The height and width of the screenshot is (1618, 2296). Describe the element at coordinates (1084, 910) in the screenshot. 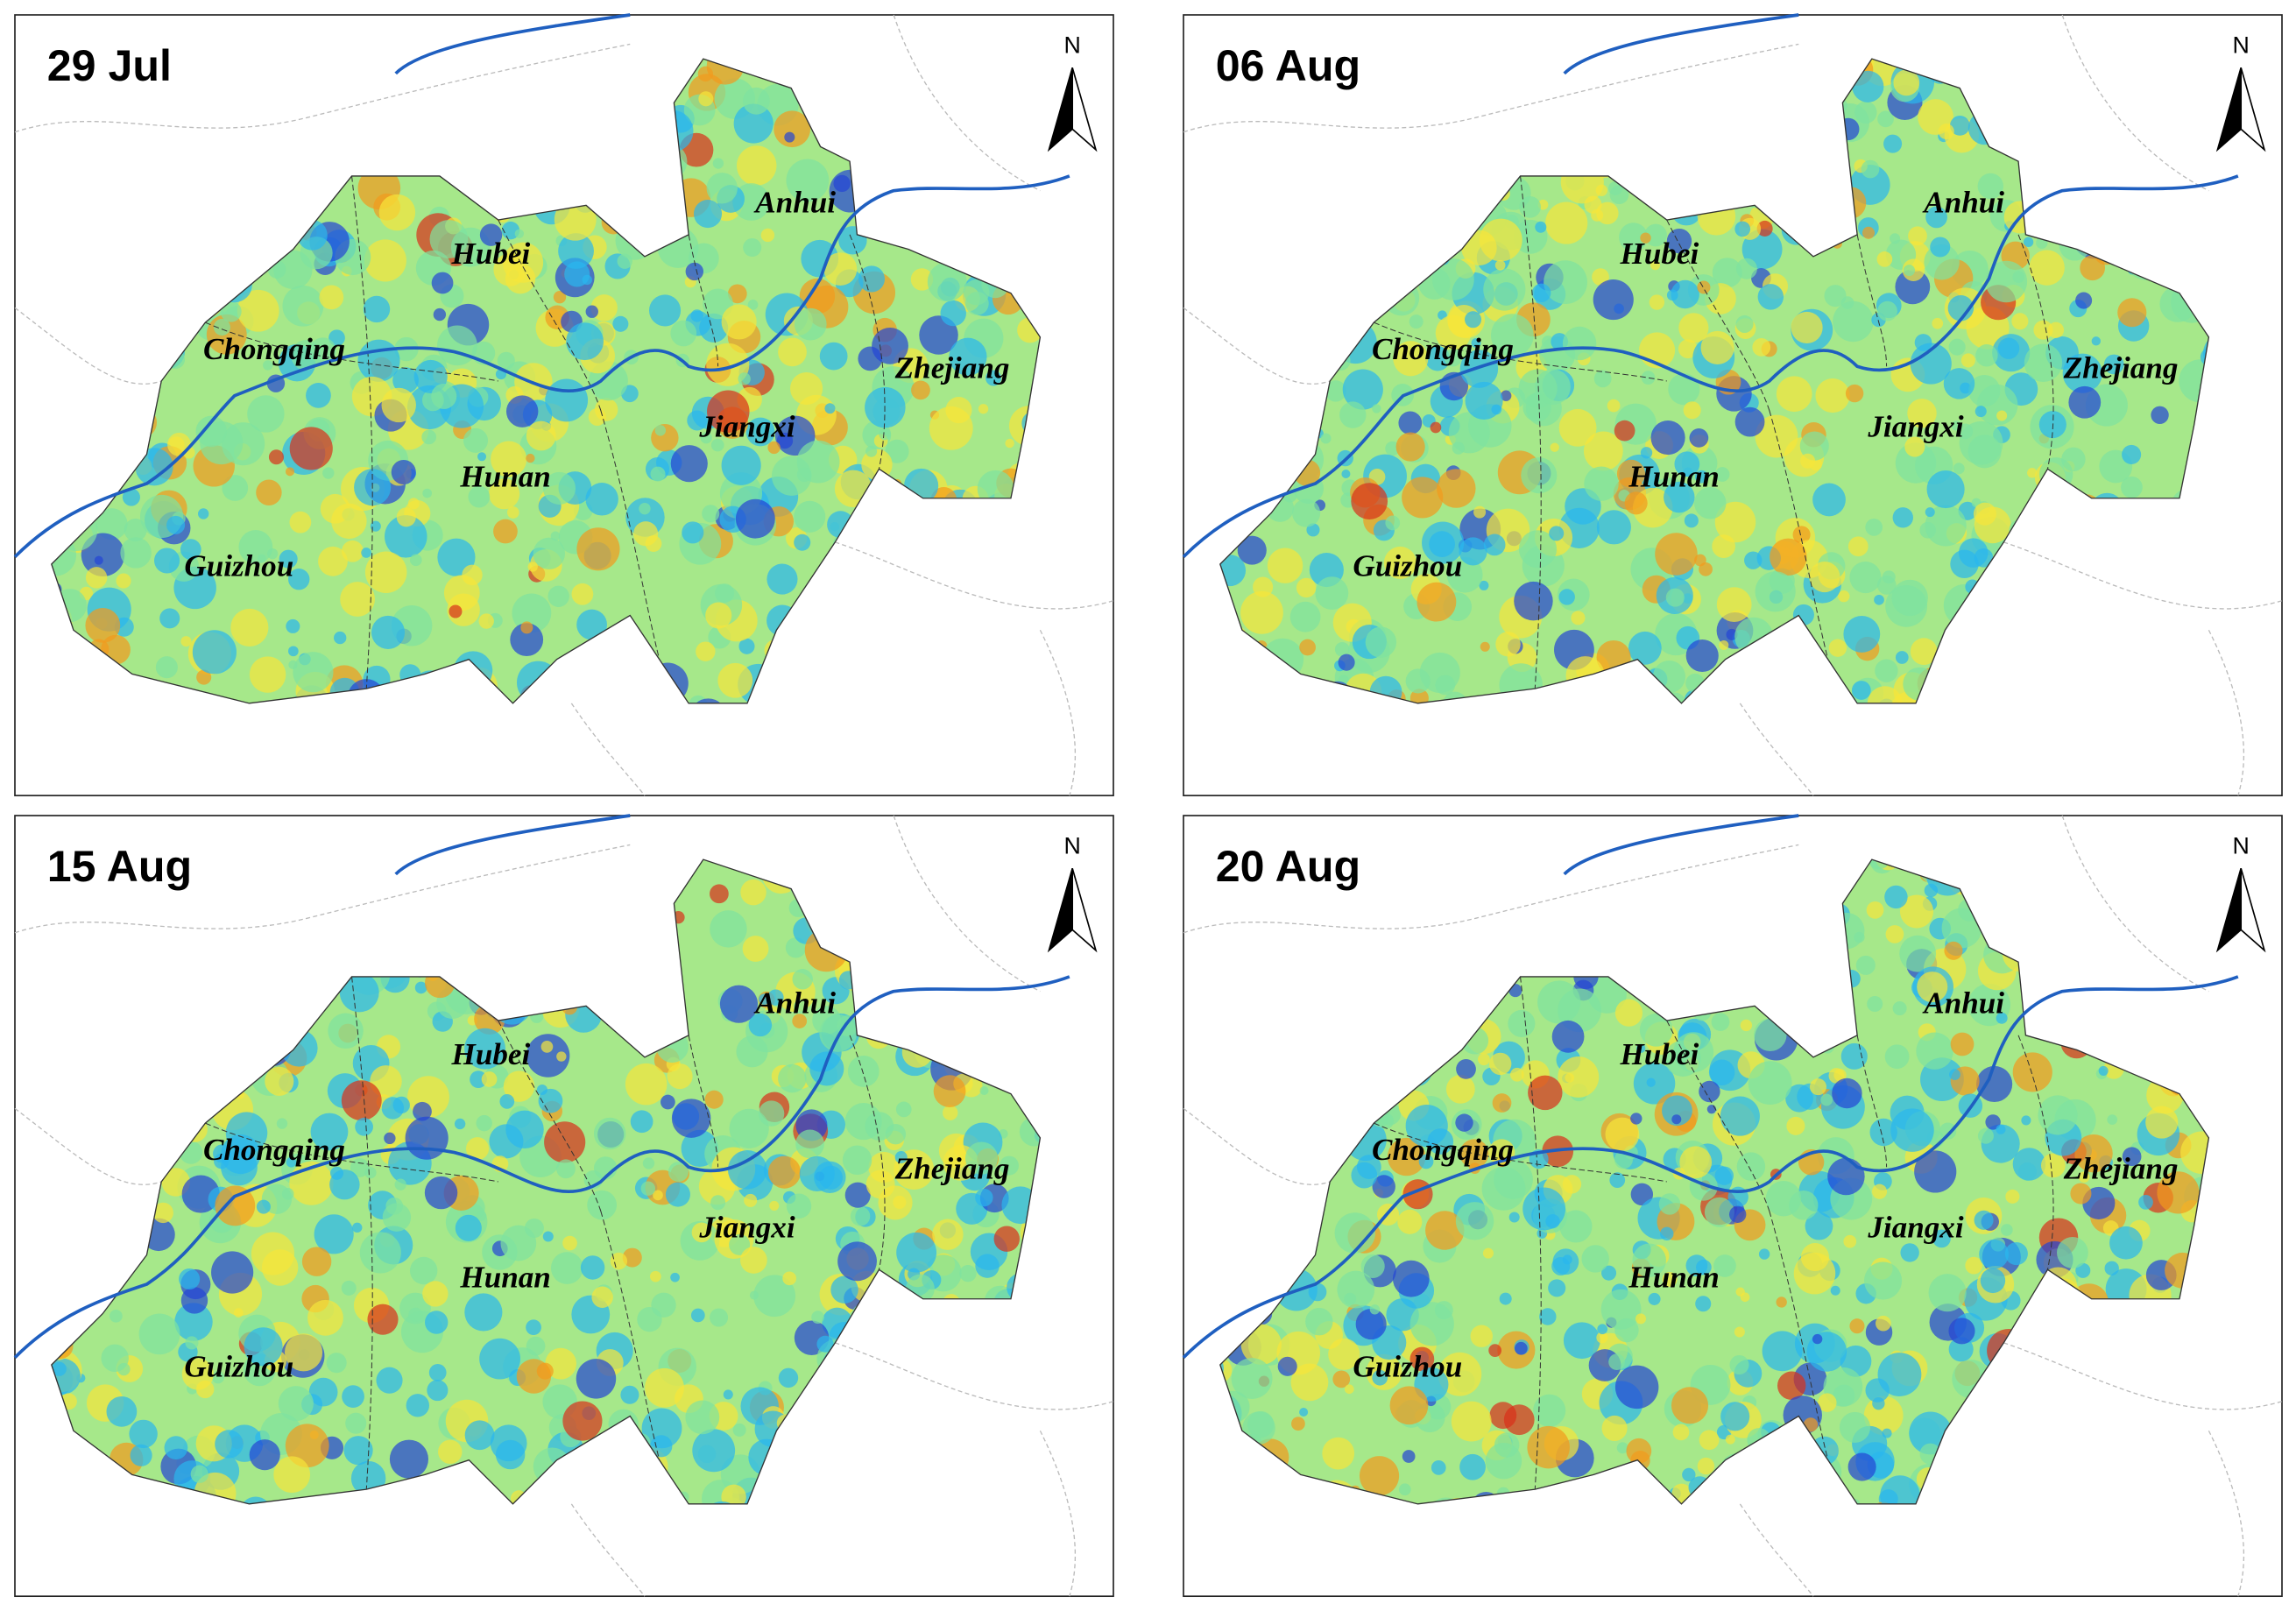

I see `north-arrow-right` at that location.